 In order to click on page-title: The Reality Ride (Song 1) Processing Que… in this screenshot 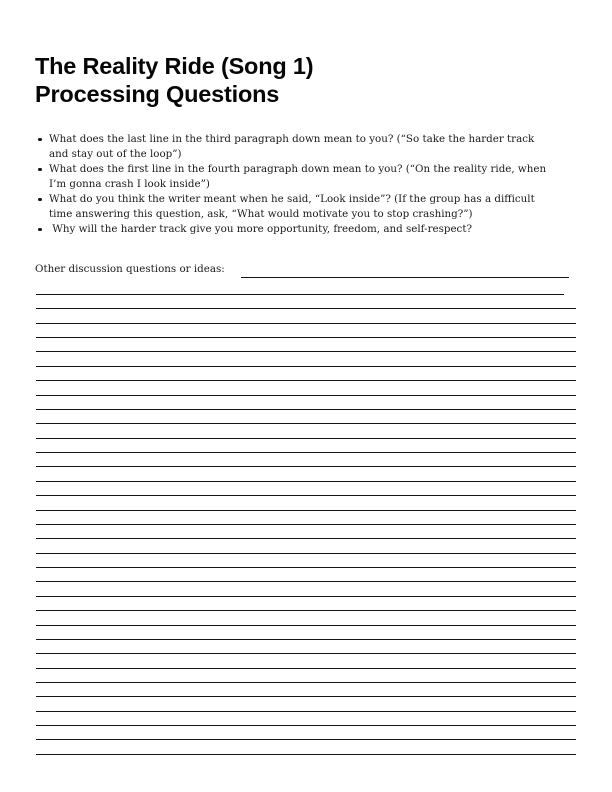, I will do `click(174, 80)`.